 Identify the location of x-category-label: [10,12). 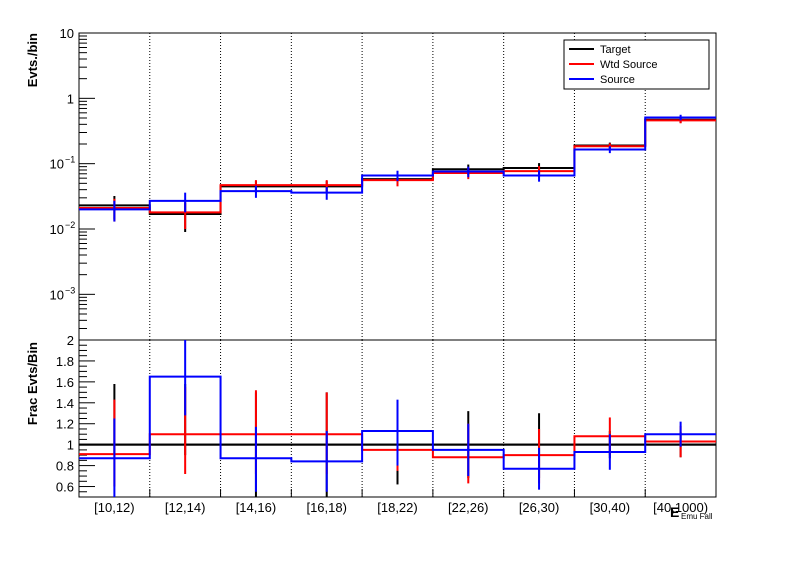
(114, 507).